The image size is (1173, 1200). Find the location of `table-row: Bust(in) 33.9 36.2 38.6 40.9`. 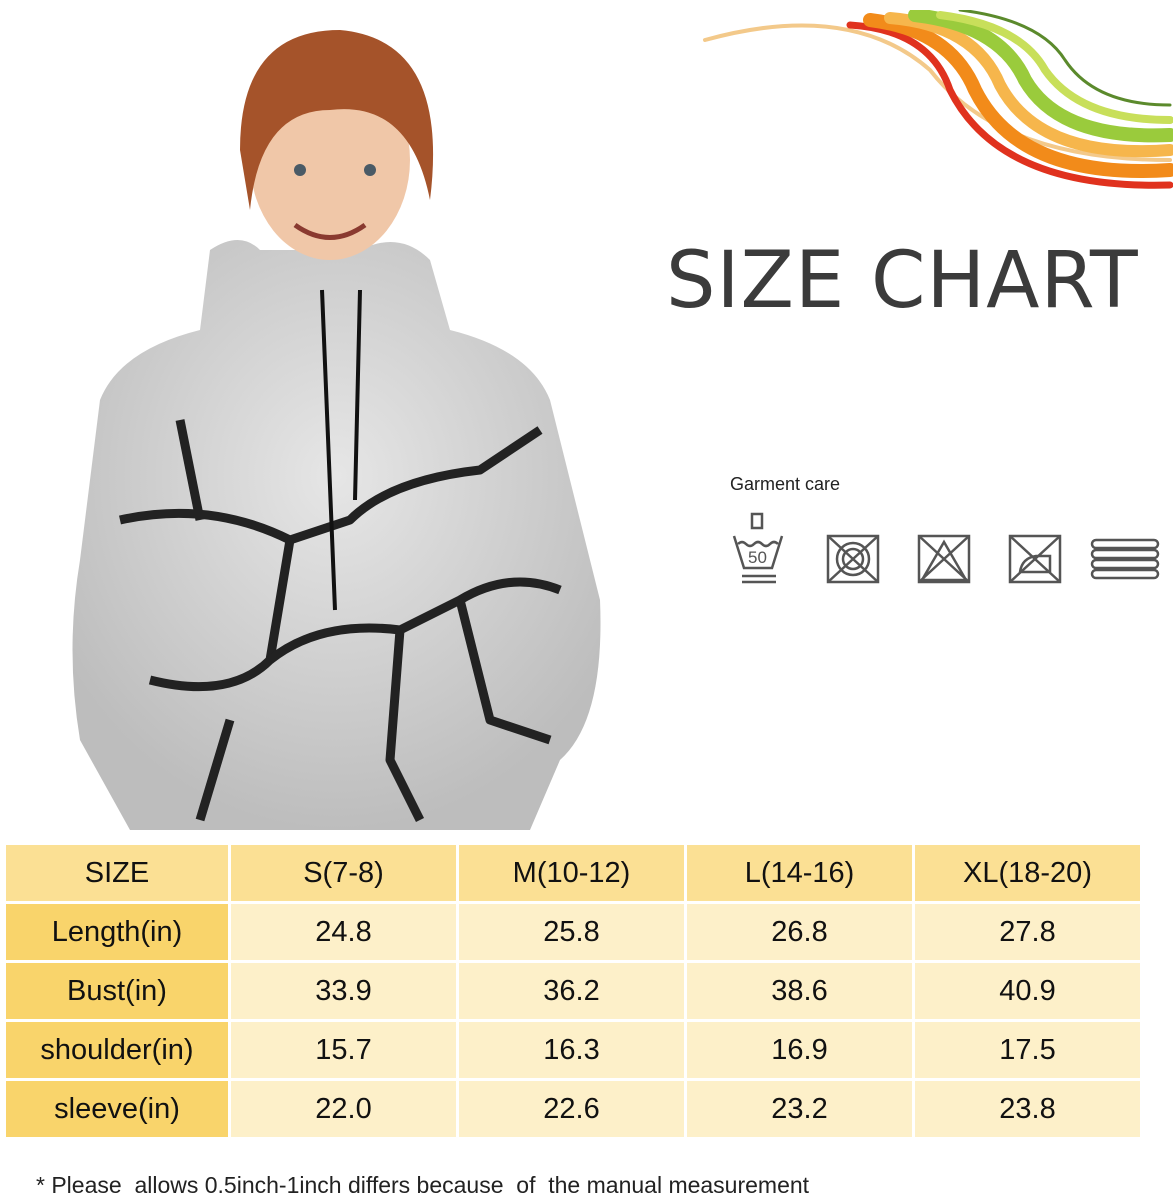

table-row: Bust(in) 33.9 36.2 38.6 40.9 is located at coordinates (573, 991).